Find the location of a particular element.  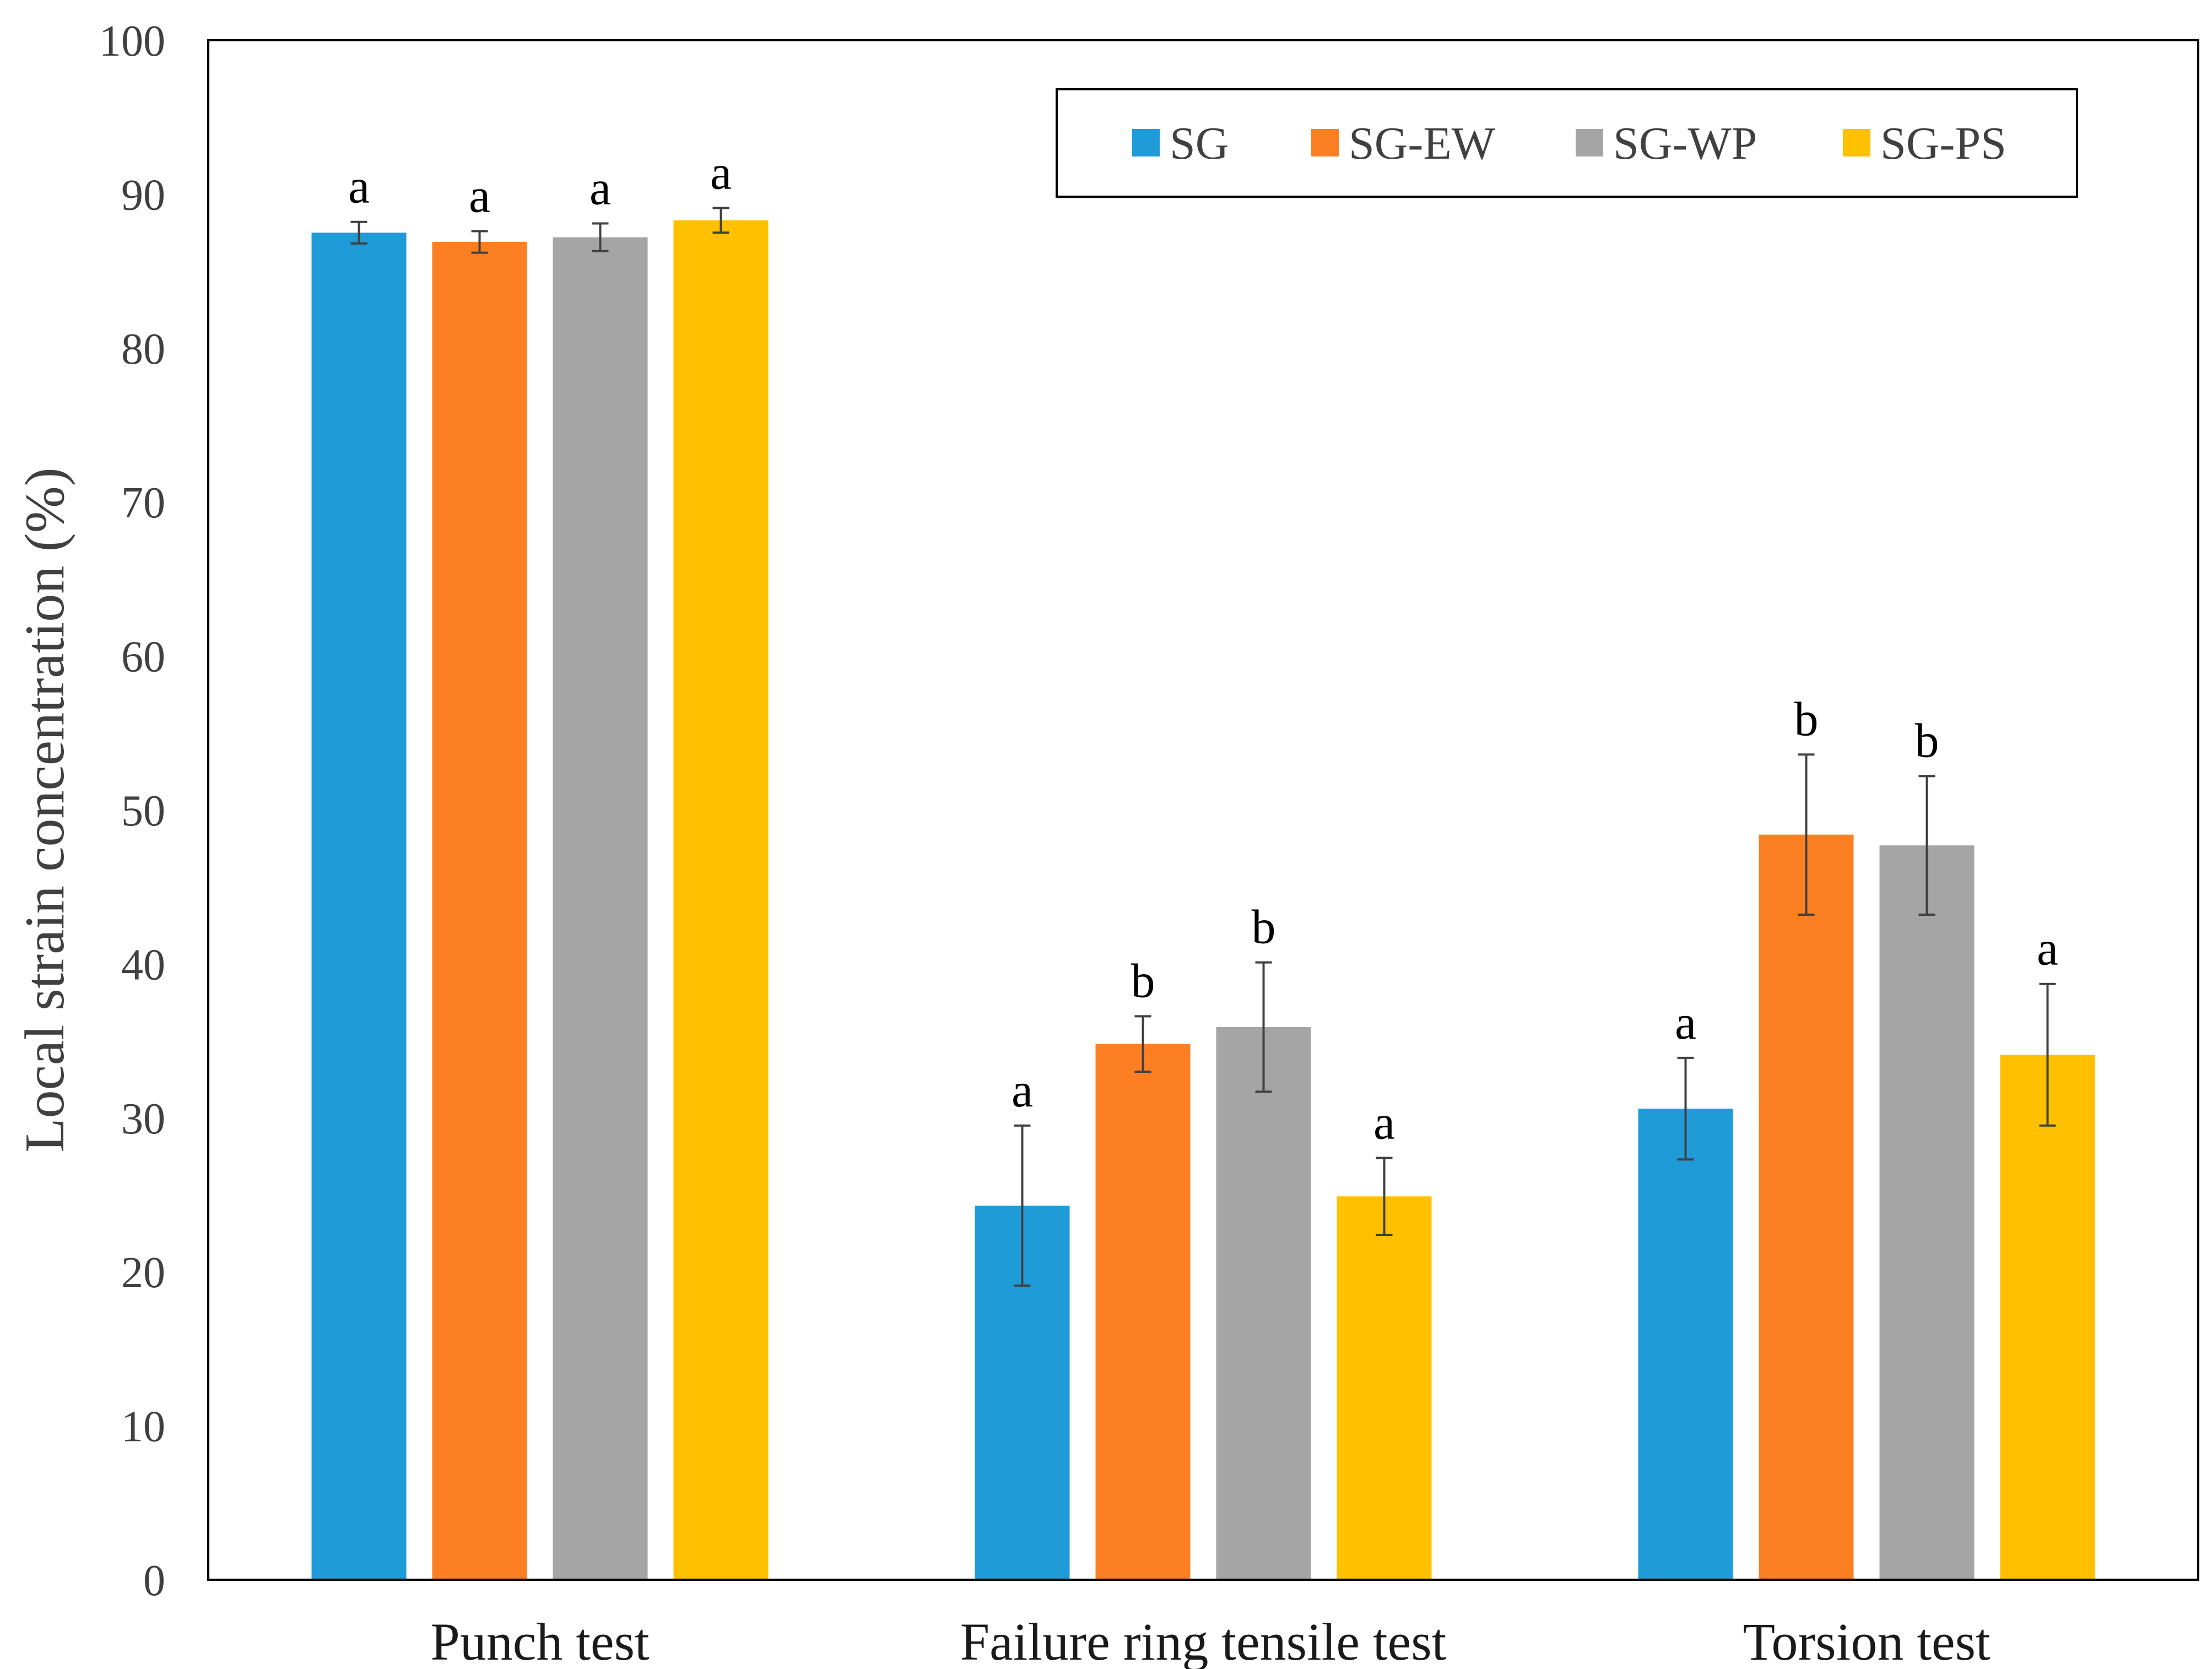

significance-label-SG-WP-2: b is located at coordinates (1927, 741).